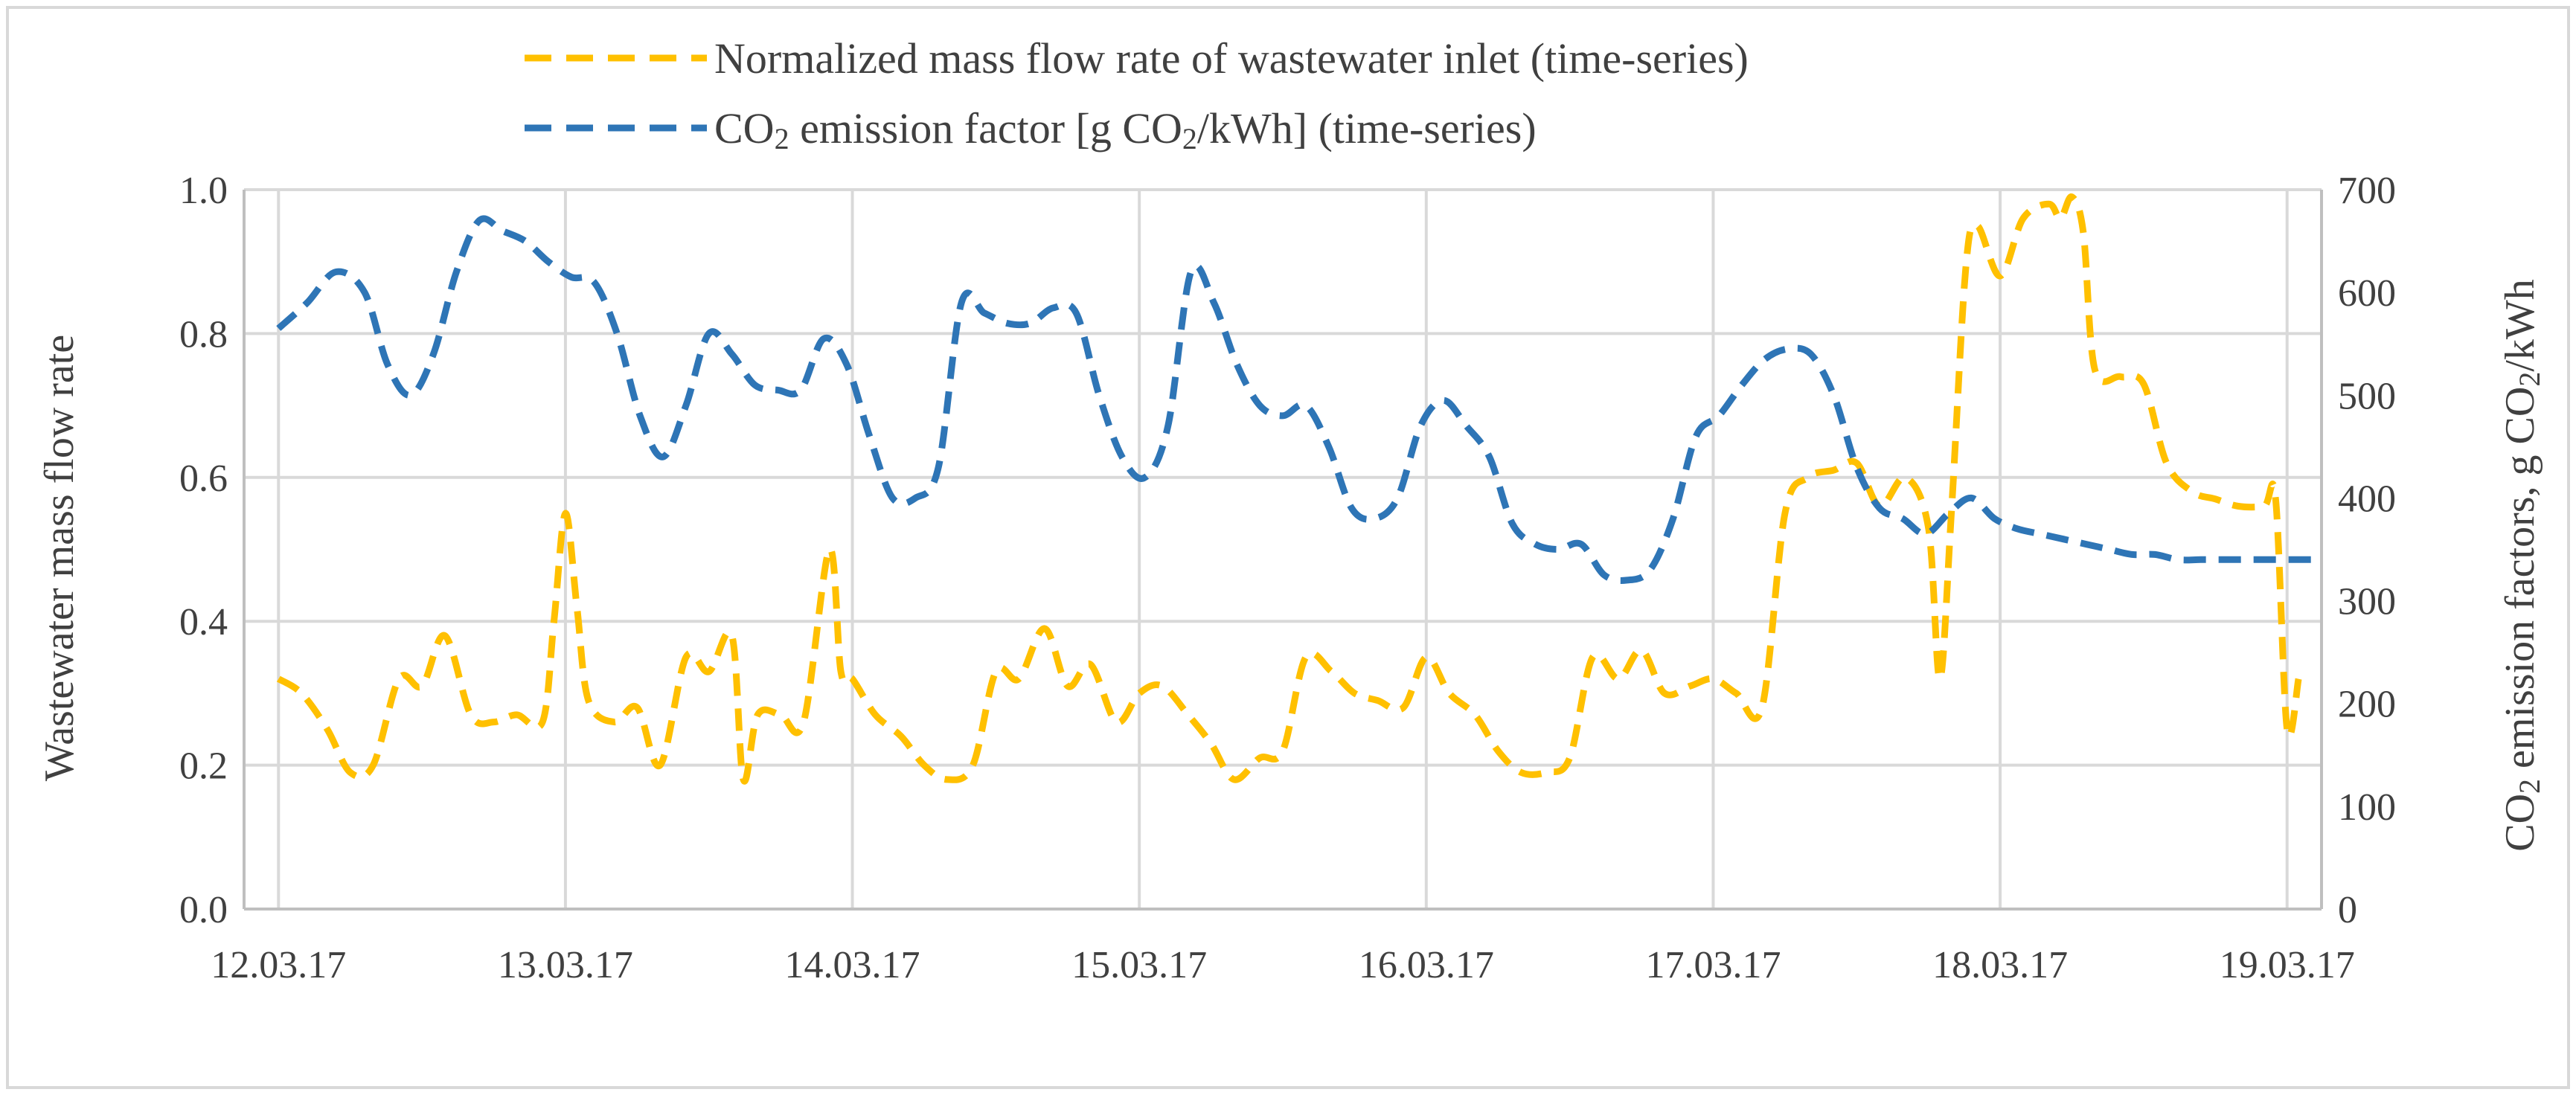 The width and height of the screenshot is (2576, 1095). I want to click on y-left-tick-label: 0.4, so click(203, 622).